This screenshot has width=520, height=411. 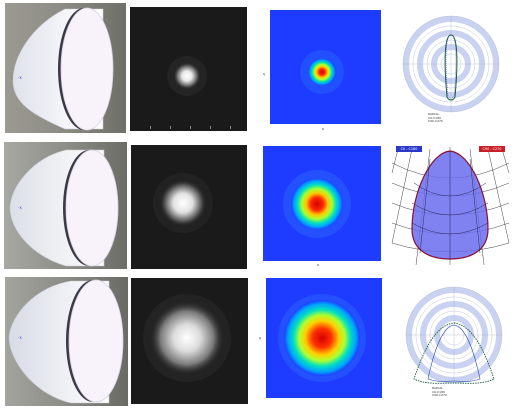 I want to click on grey-intensity-map-row3, so click(x=189, y=341).